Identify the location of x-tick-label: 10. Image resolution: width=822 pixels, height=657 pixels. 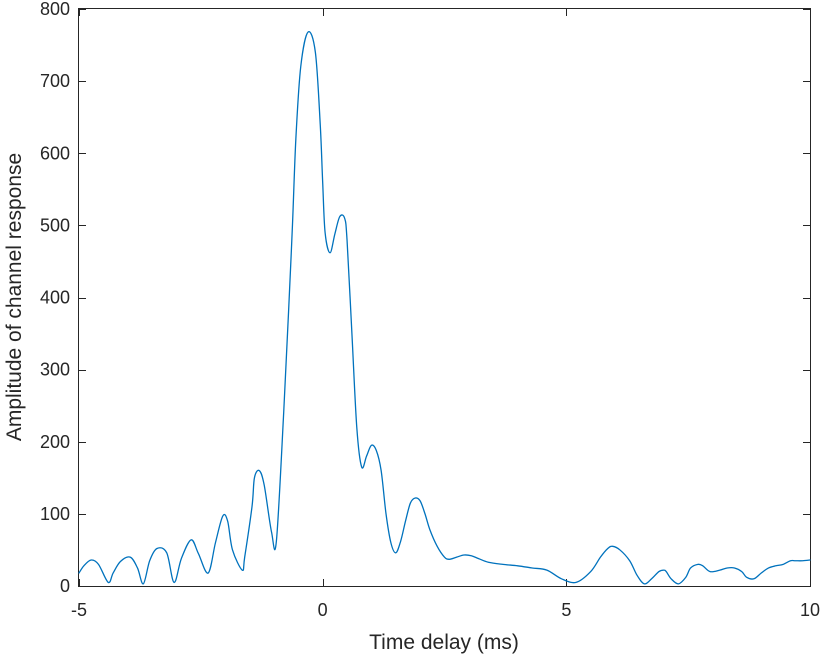
(810, 610).